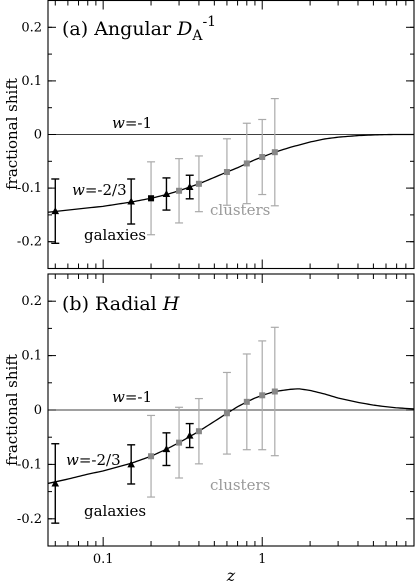  What do you see at coordinates (231, 575) in the screenshot?
I see `x-axis-label: z` at bounding box center [231, 575].